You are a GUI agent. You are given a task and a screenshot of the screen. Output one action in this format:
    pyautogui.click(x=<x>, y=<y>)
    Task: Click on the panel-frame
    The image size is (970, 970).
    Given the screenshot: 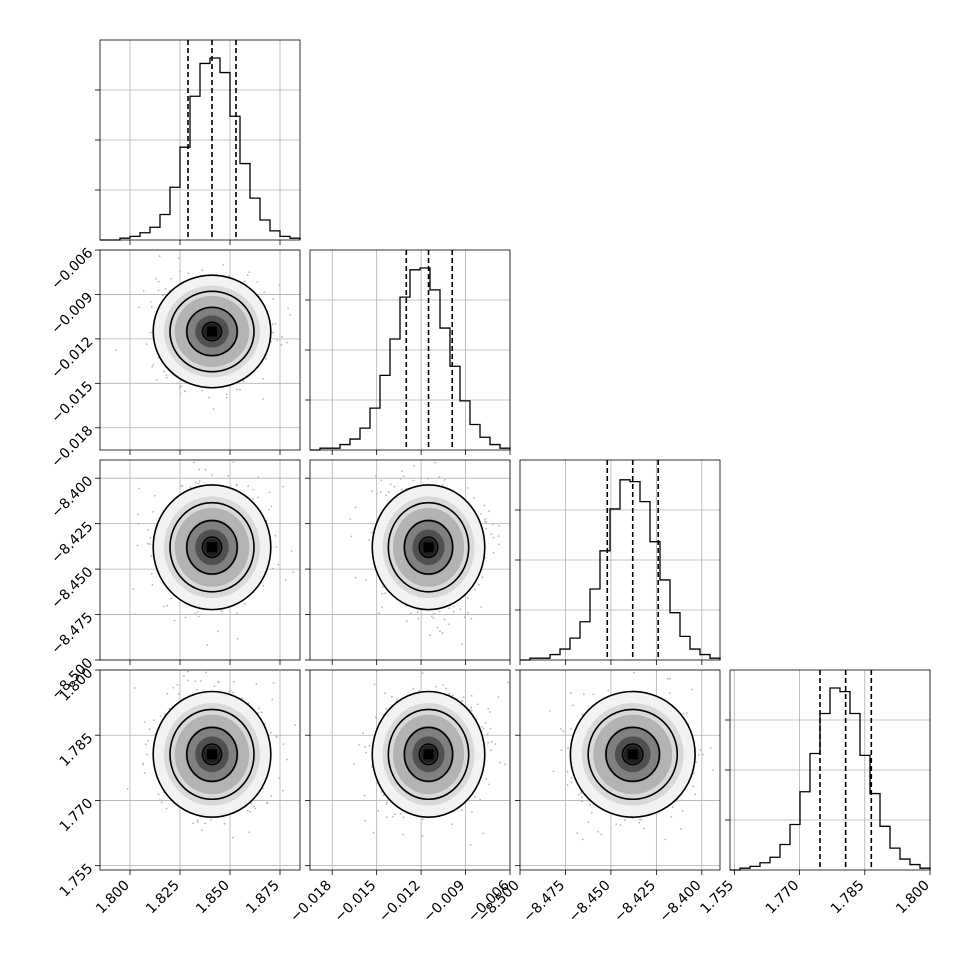 What is the action you would take?
    pyautogui.click(x=200, y=770)
    